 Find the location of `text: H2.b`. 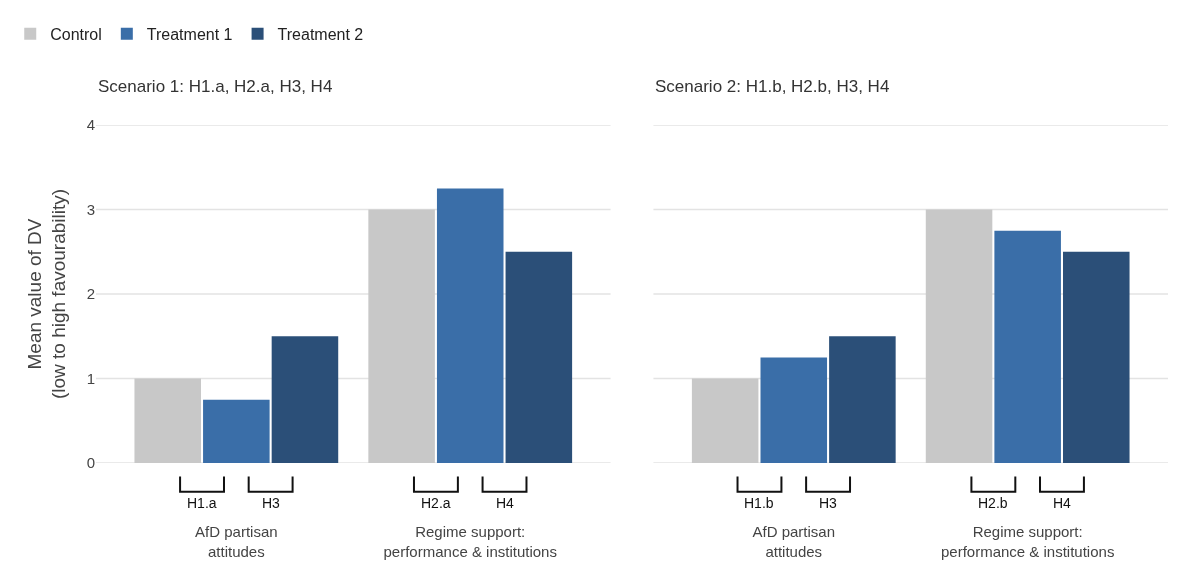

text: H2.b is located at coordinates (993, 503).